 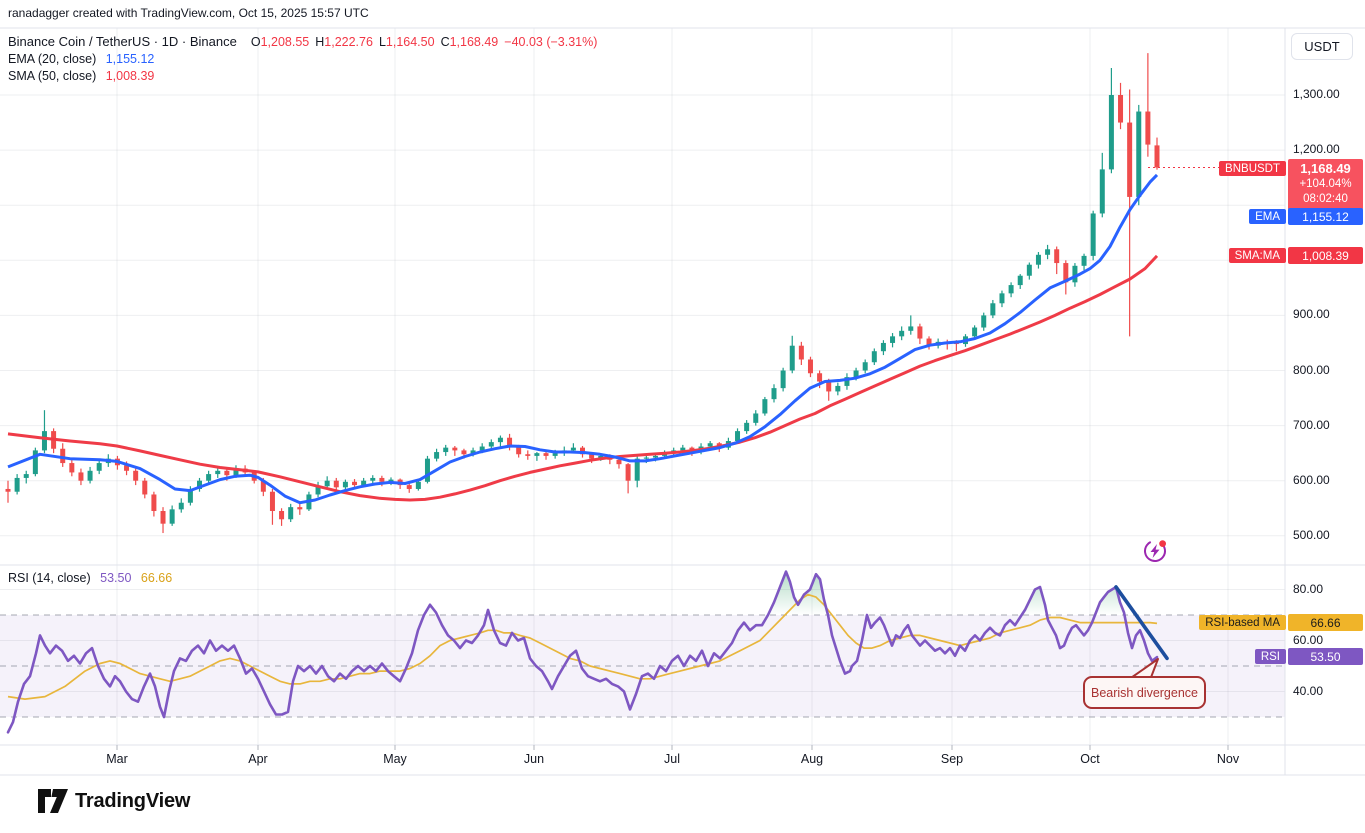 I want to click on time-axis-label-apr: Apr, so click(x=258, y=759).